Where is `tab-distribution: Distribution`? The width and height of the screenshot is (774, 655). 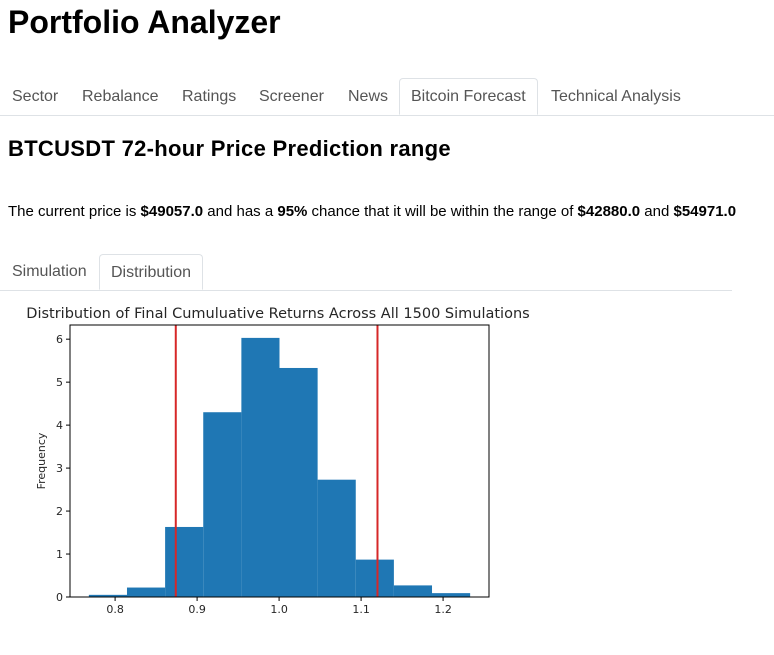 tab-distribution: Distribution is located at coordinates (151, 272).